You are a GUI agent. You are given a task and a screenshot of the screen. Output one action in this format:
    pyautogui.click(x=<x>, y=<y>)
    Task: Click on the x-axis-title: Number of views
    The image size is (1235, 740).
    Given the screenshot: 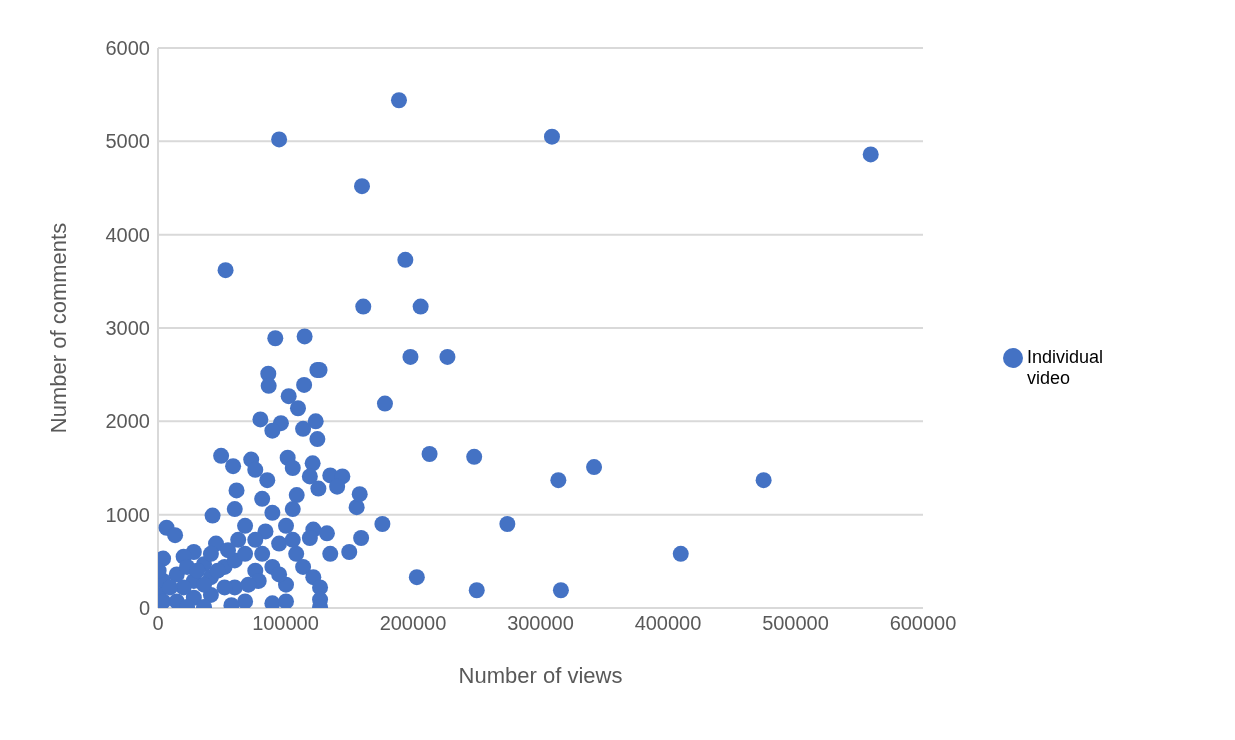 What is the action you would take?
    pyautogui.click(x=540, y=675)
    